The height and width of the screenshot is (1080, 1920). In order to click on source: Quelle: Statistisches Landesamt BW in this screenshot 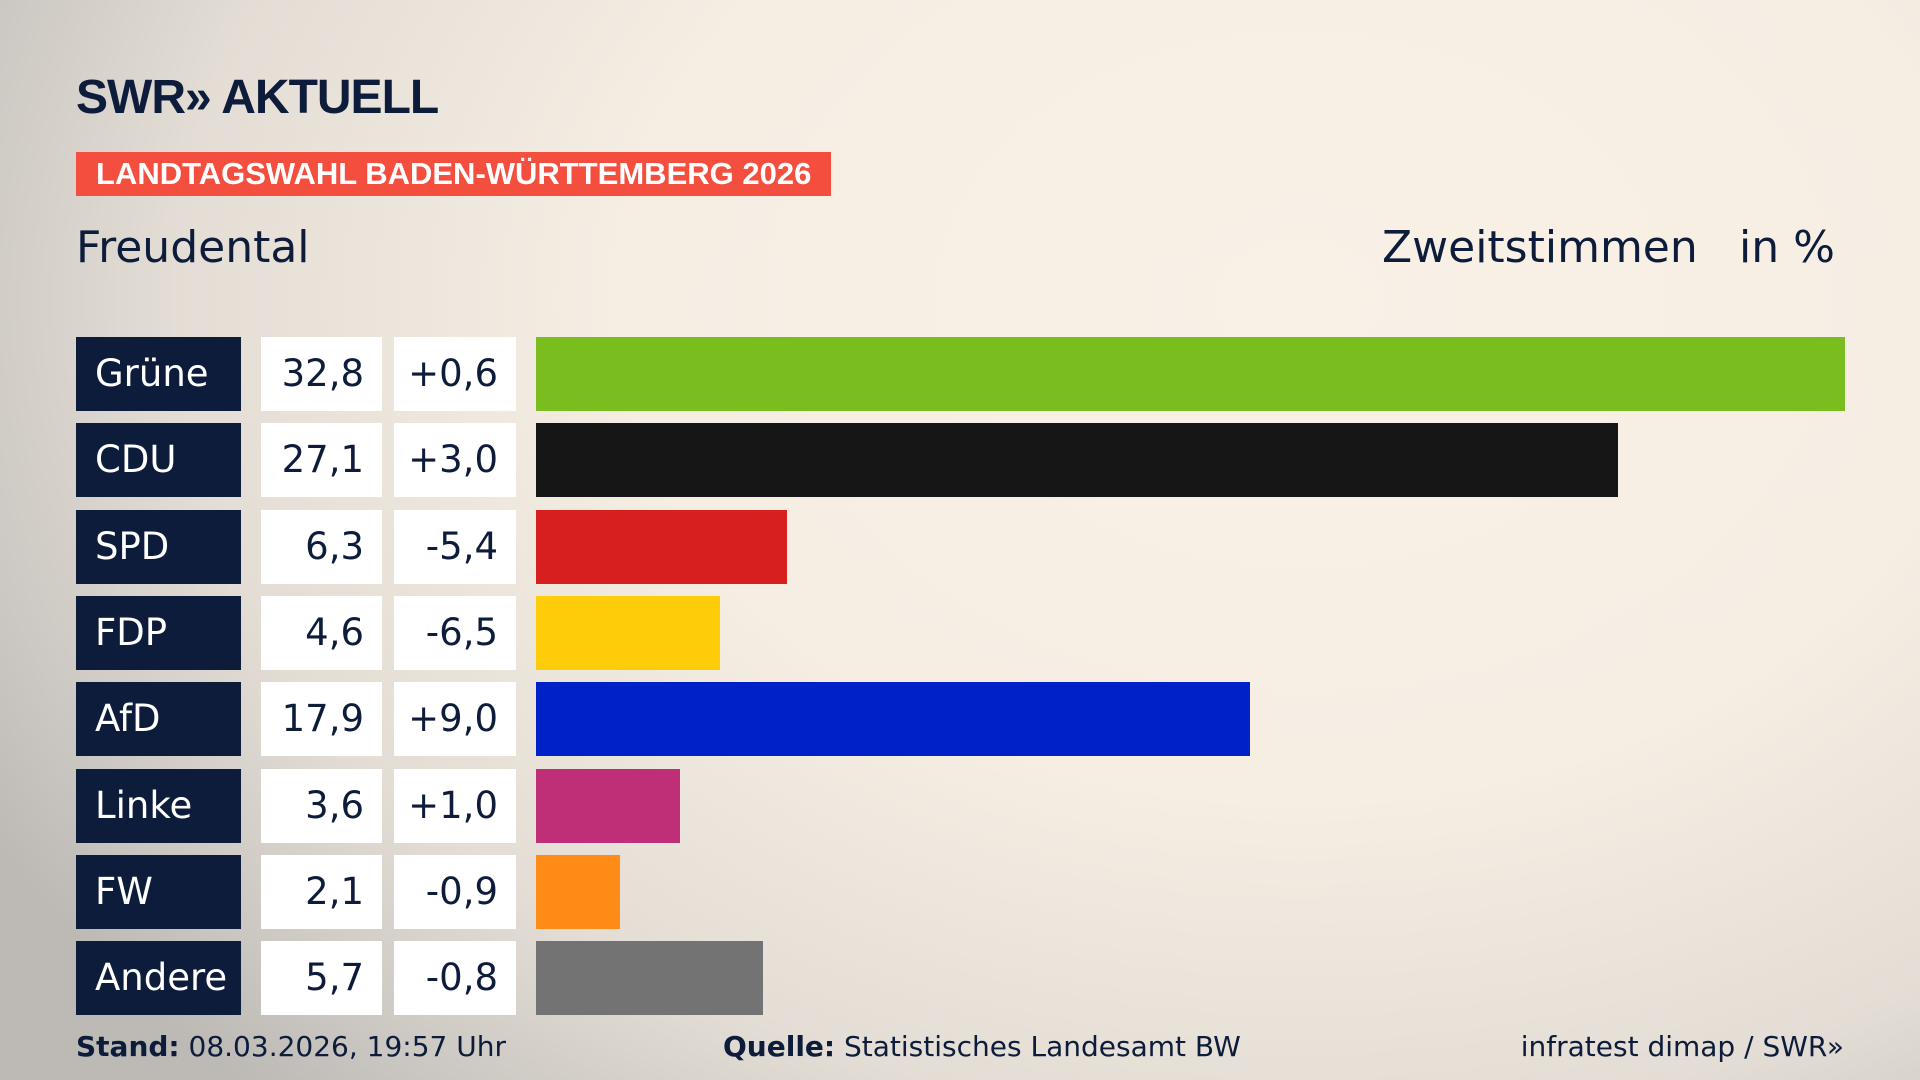, I will do `click(982, 1046)`.